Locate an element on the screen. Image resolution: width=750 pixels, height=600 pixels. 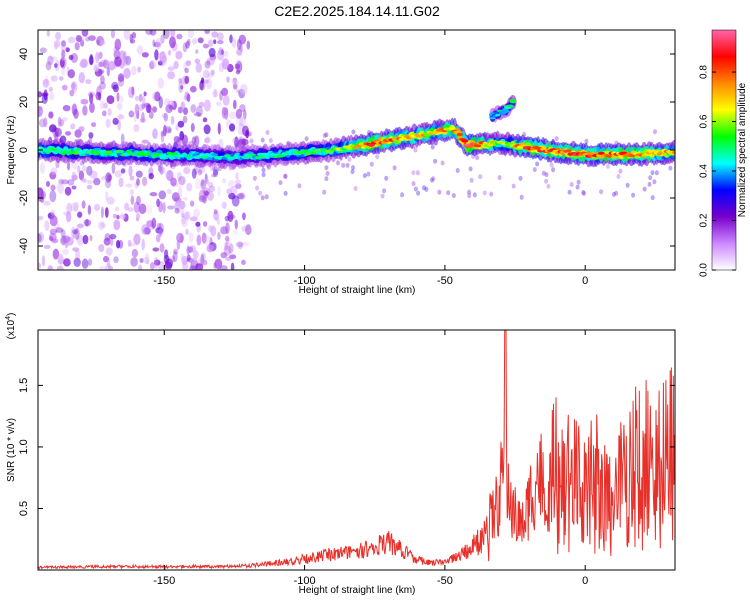
spectrogram-x-axis-label: Height of straight line (km) is located at coordinates (357, 290).